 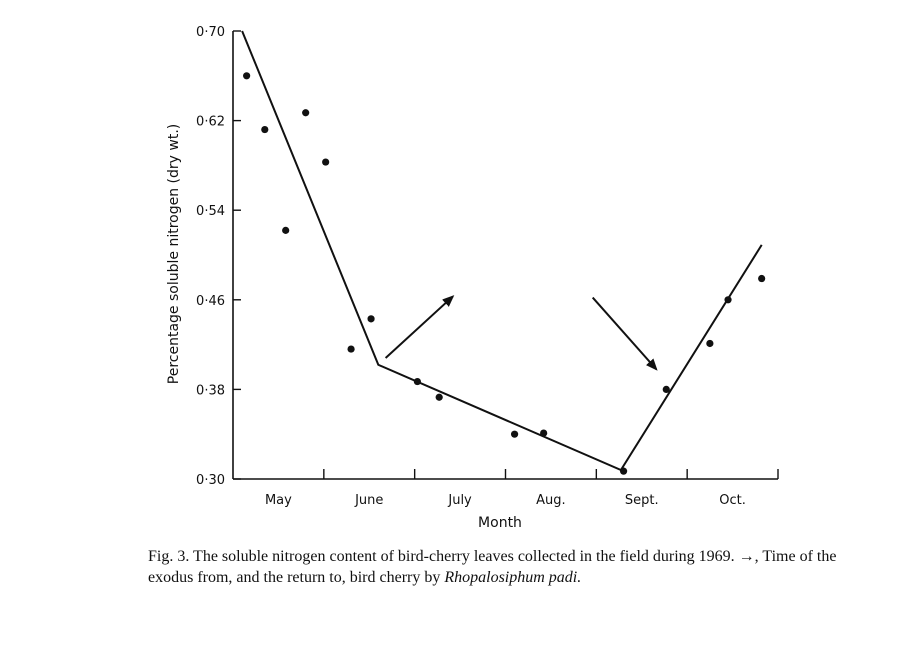 What do you see at coordinates (419, 327) in the screenshot?
I see `exodus-arrow` at bounding box center [419, 327].